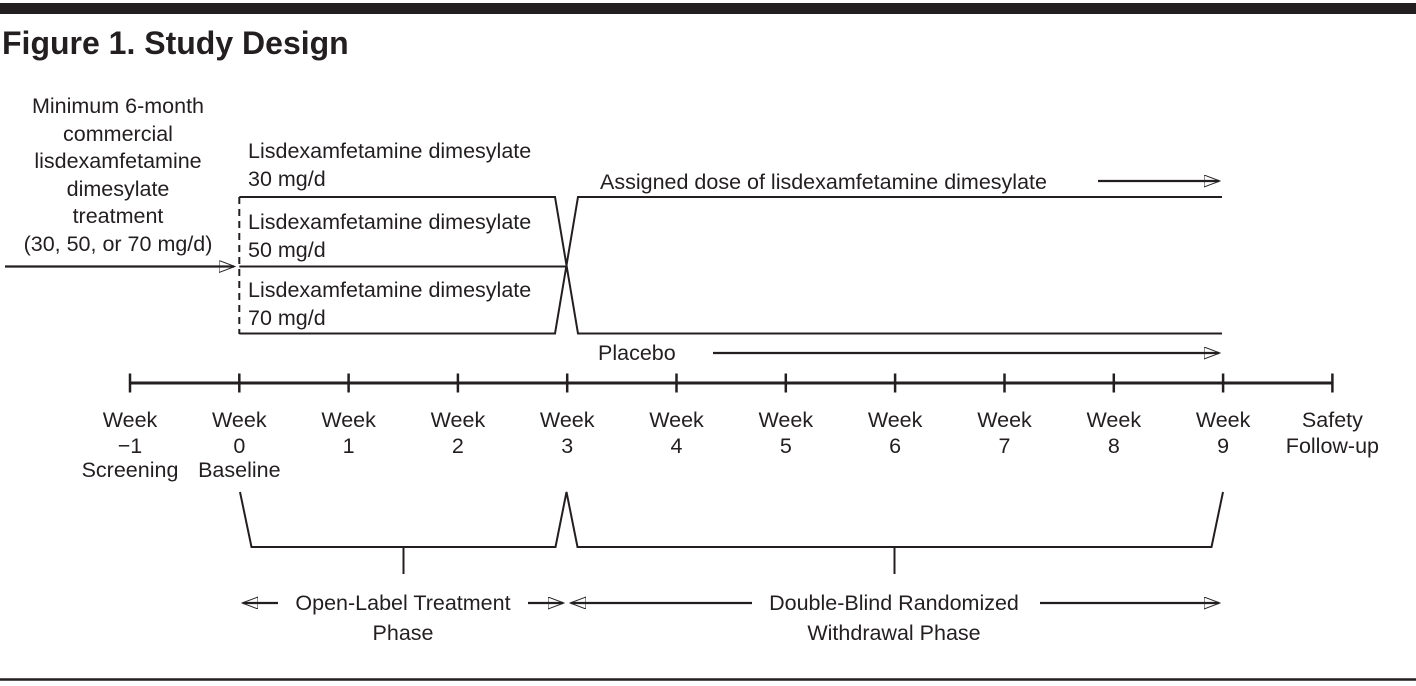 The height and width of the screenshot is (686, 1416). What do you see at coordinates (118, 106) in the screenshot?
I see `prior-treatment-line: Minimum 6-month` at bounding box center [118, 106].